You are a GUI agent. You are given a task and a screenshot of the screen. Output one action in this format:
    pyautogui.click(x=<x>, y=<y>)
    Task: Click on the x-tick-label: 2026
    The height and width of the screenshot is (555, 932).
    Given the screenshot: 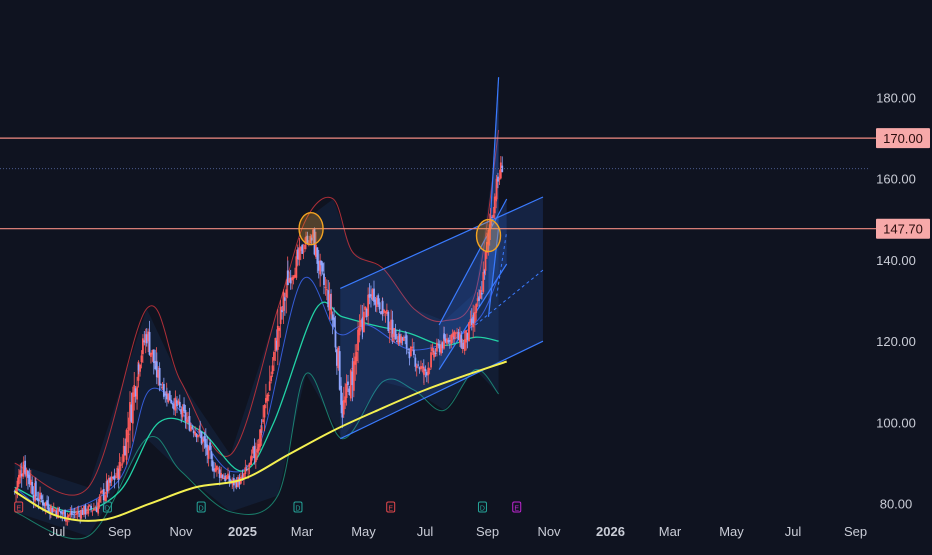 What is the action you would take?
    pyautogui.click(x=610, y=531)
    